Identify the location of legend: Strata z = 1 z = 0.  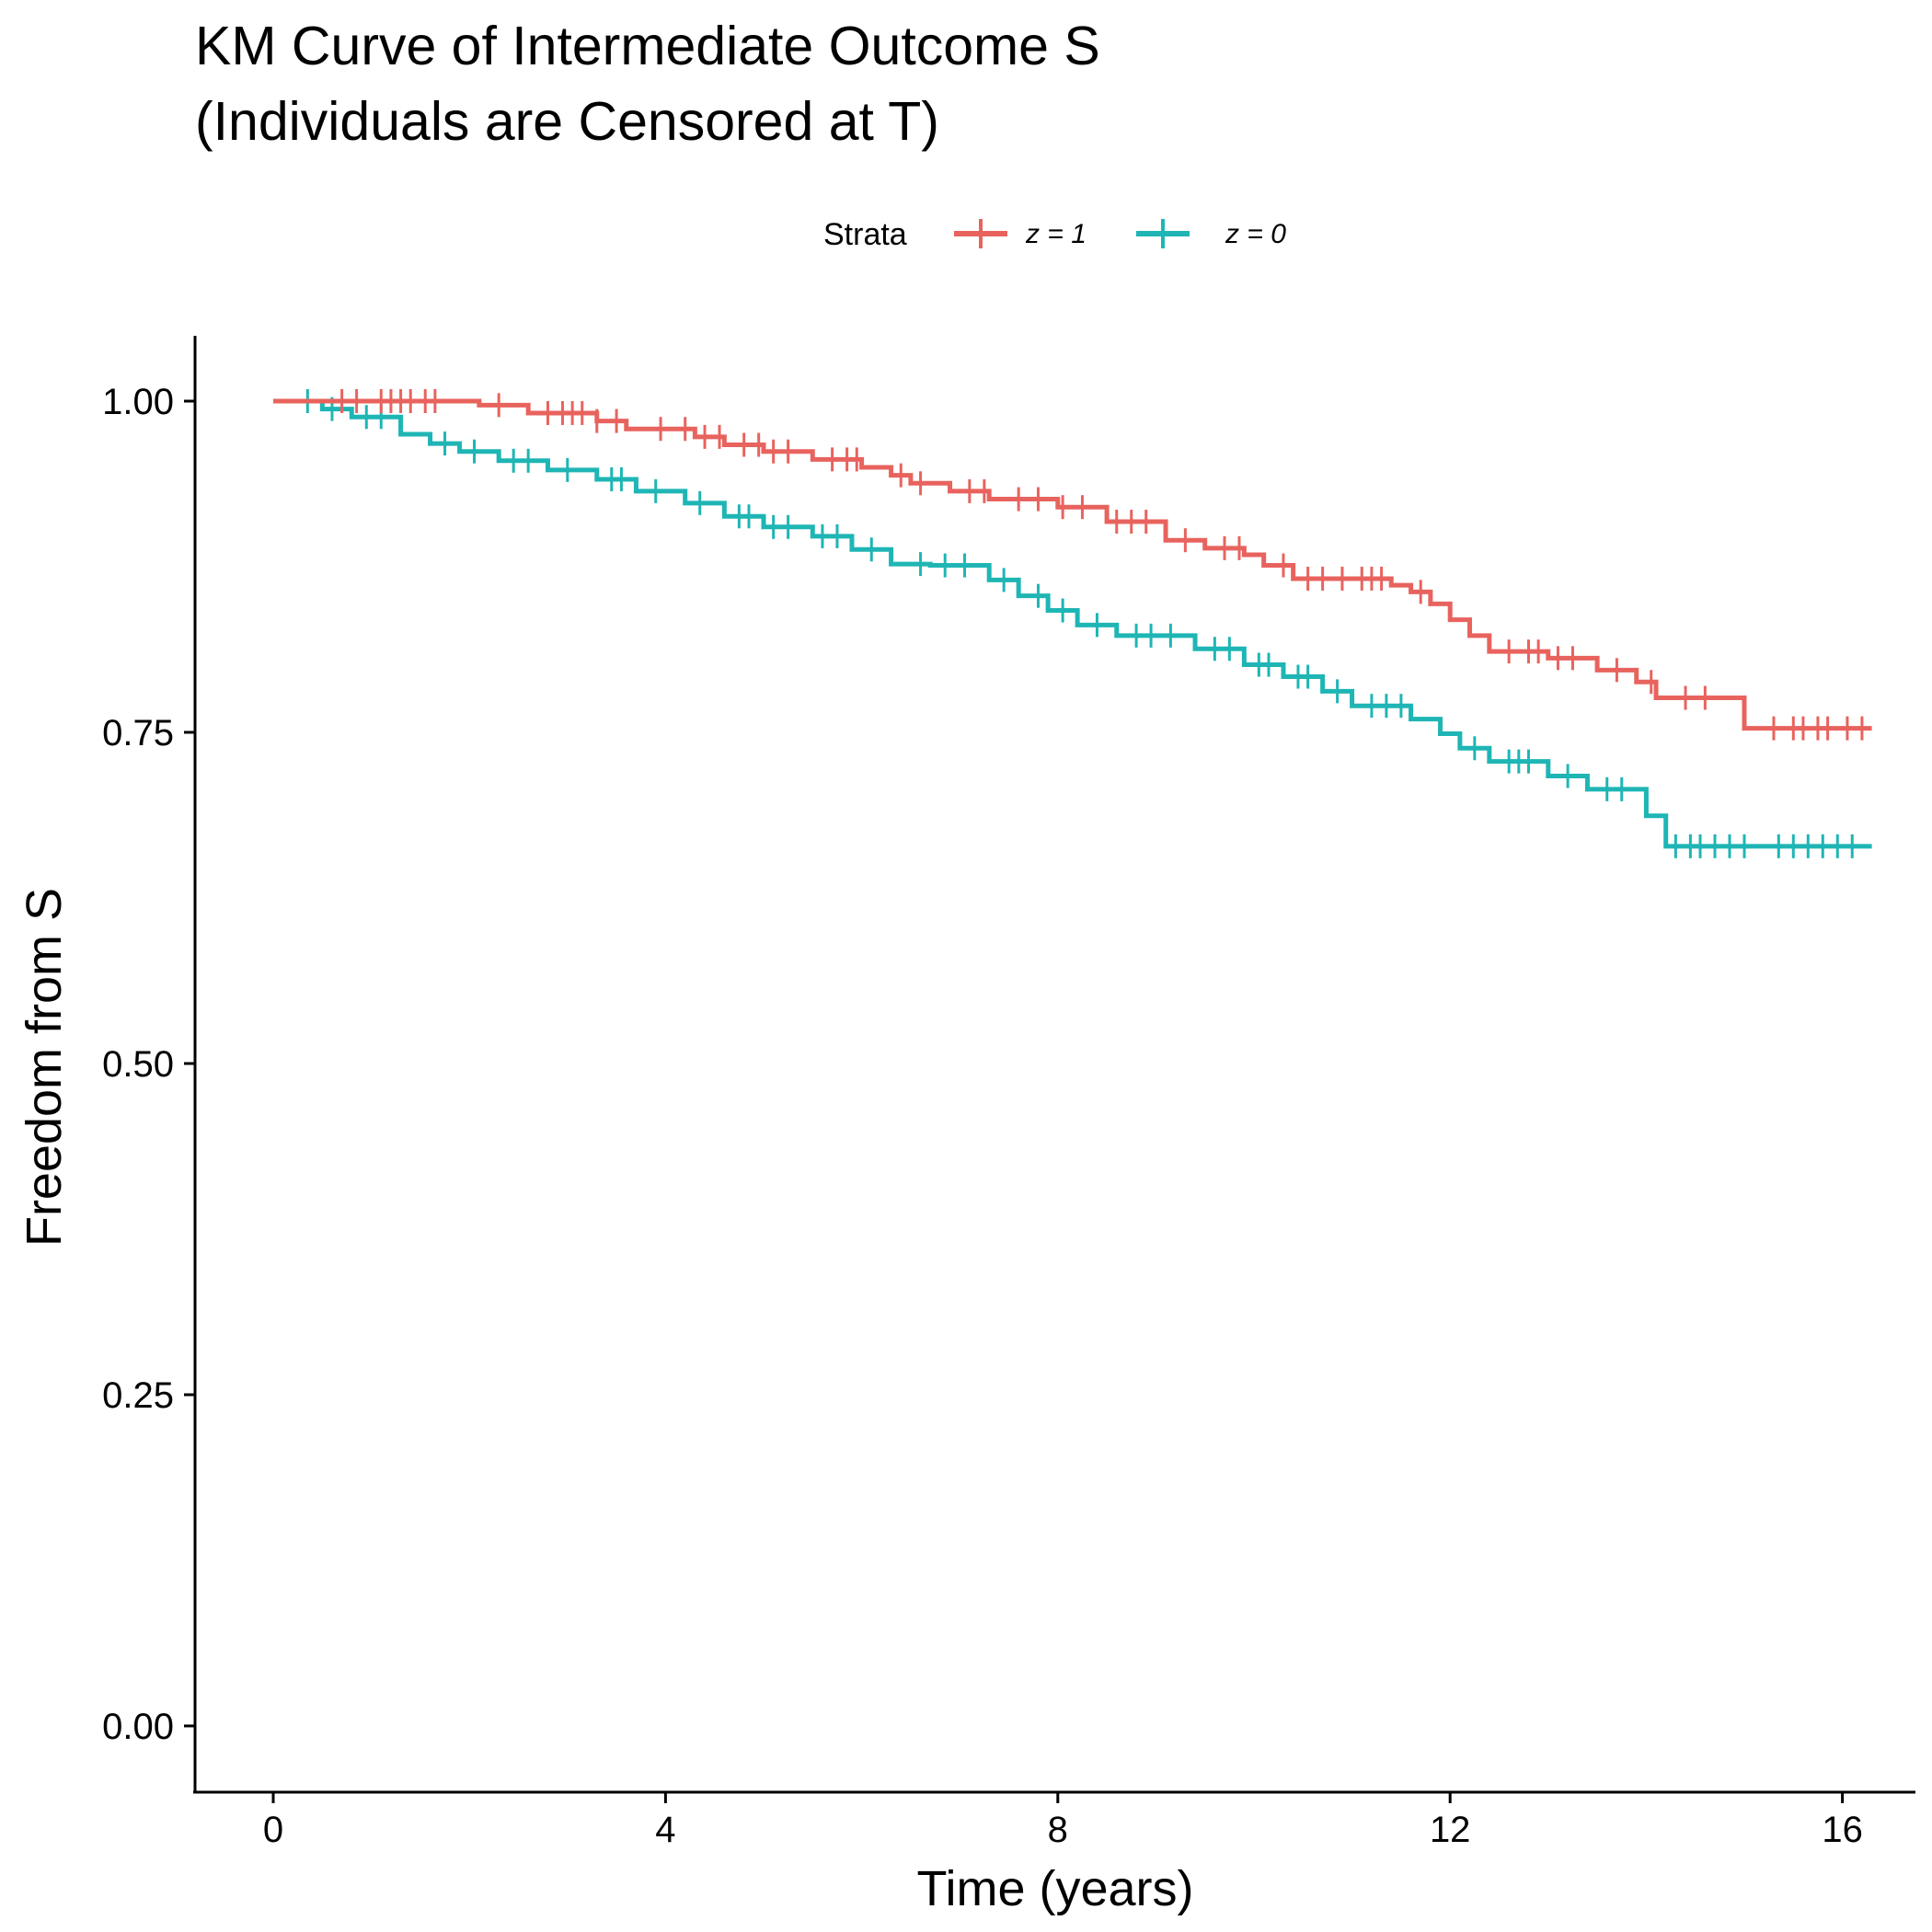
(1054, 234).